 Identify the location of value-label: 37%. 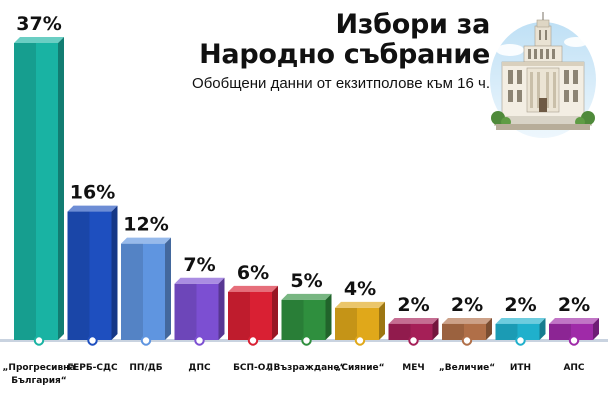
(38, 24).